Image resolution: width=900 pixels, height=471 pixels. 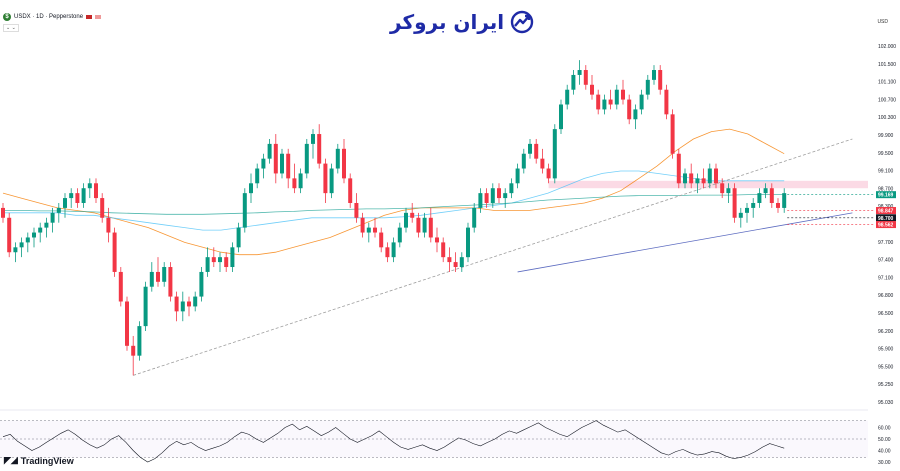 What do you see at coordinates (434, 439) in the screenshot?
I see `rsi-band` at bounding box center [434, 439].